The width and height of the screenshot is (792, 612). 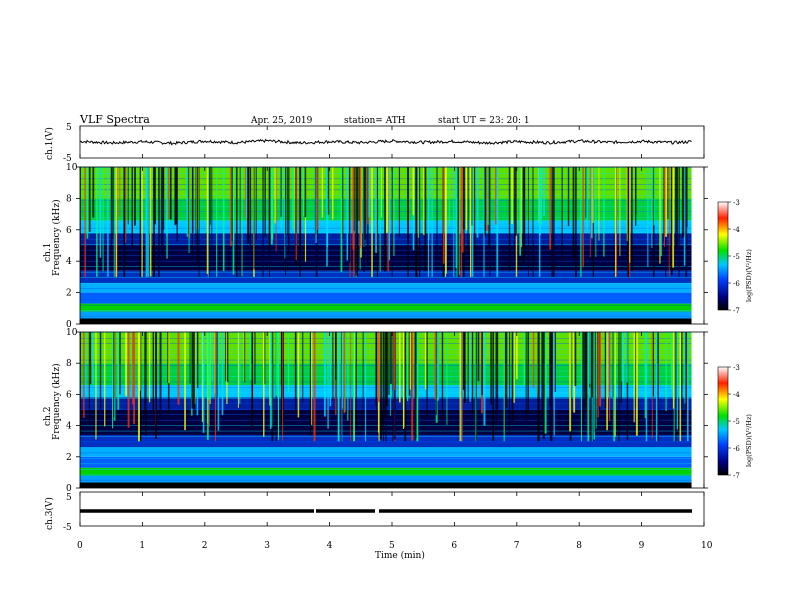 What do you see at coordinates (579, 546) in the screenshot?
I see `xtick-label: 8` at bounding box center [579, 546].